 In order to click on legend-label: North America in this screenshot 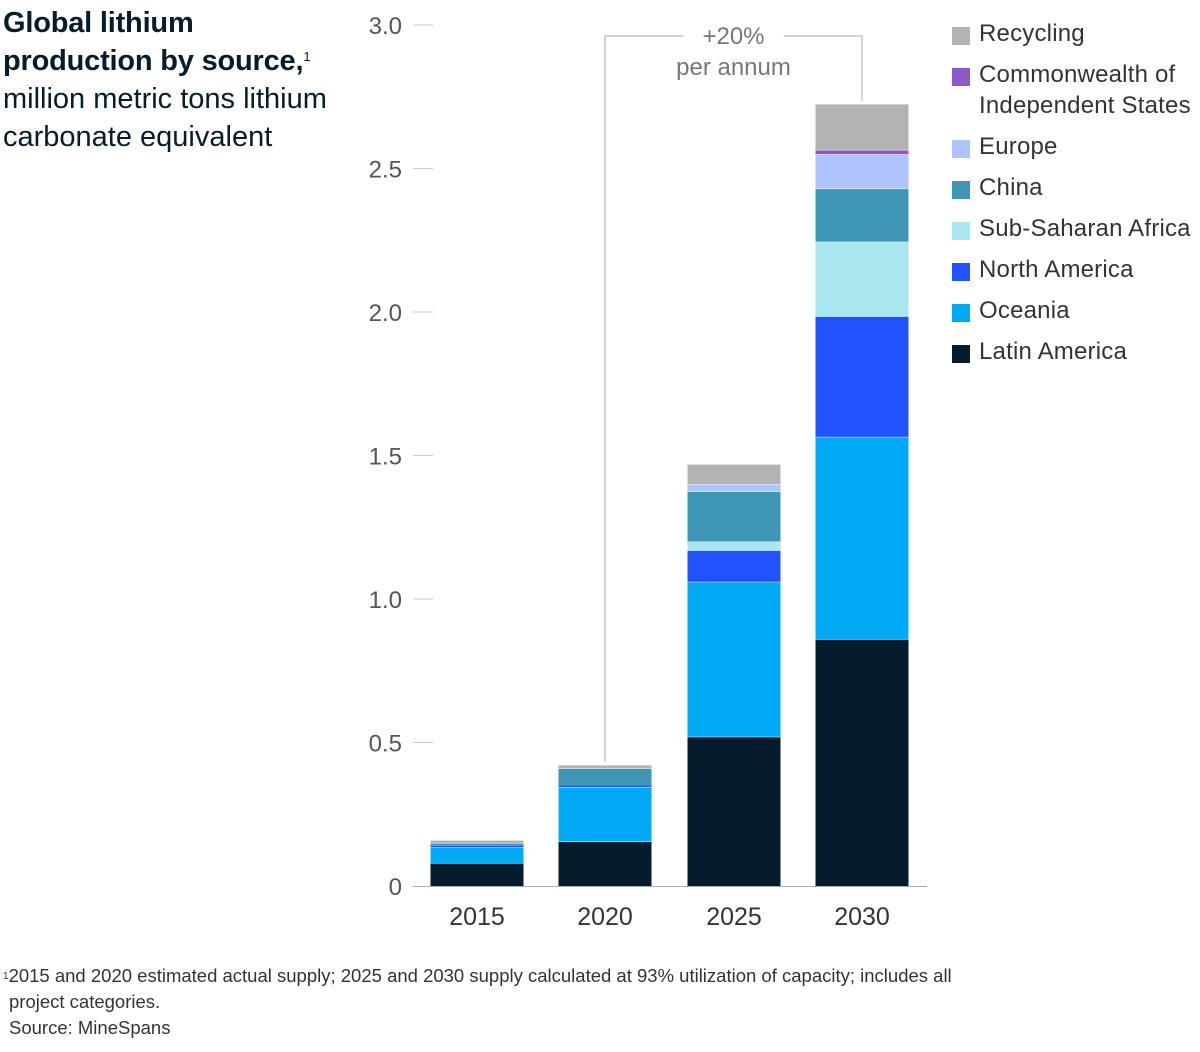, I will do `click(1056, 269)`.